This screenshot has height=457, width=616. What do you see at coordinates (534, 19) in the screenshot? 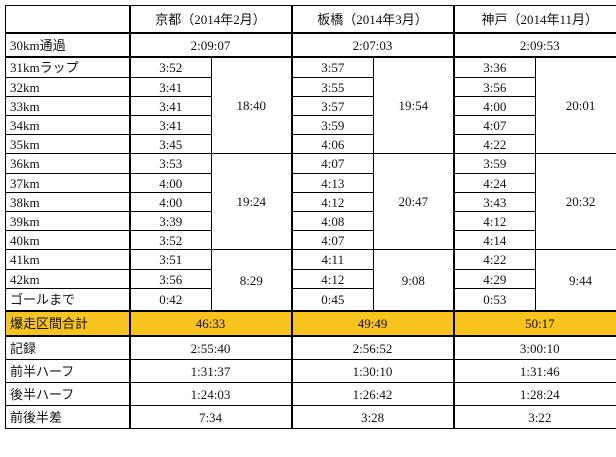
I see `header-kobe: 神戸（2014年11月）` at bounding box center [534, 19].